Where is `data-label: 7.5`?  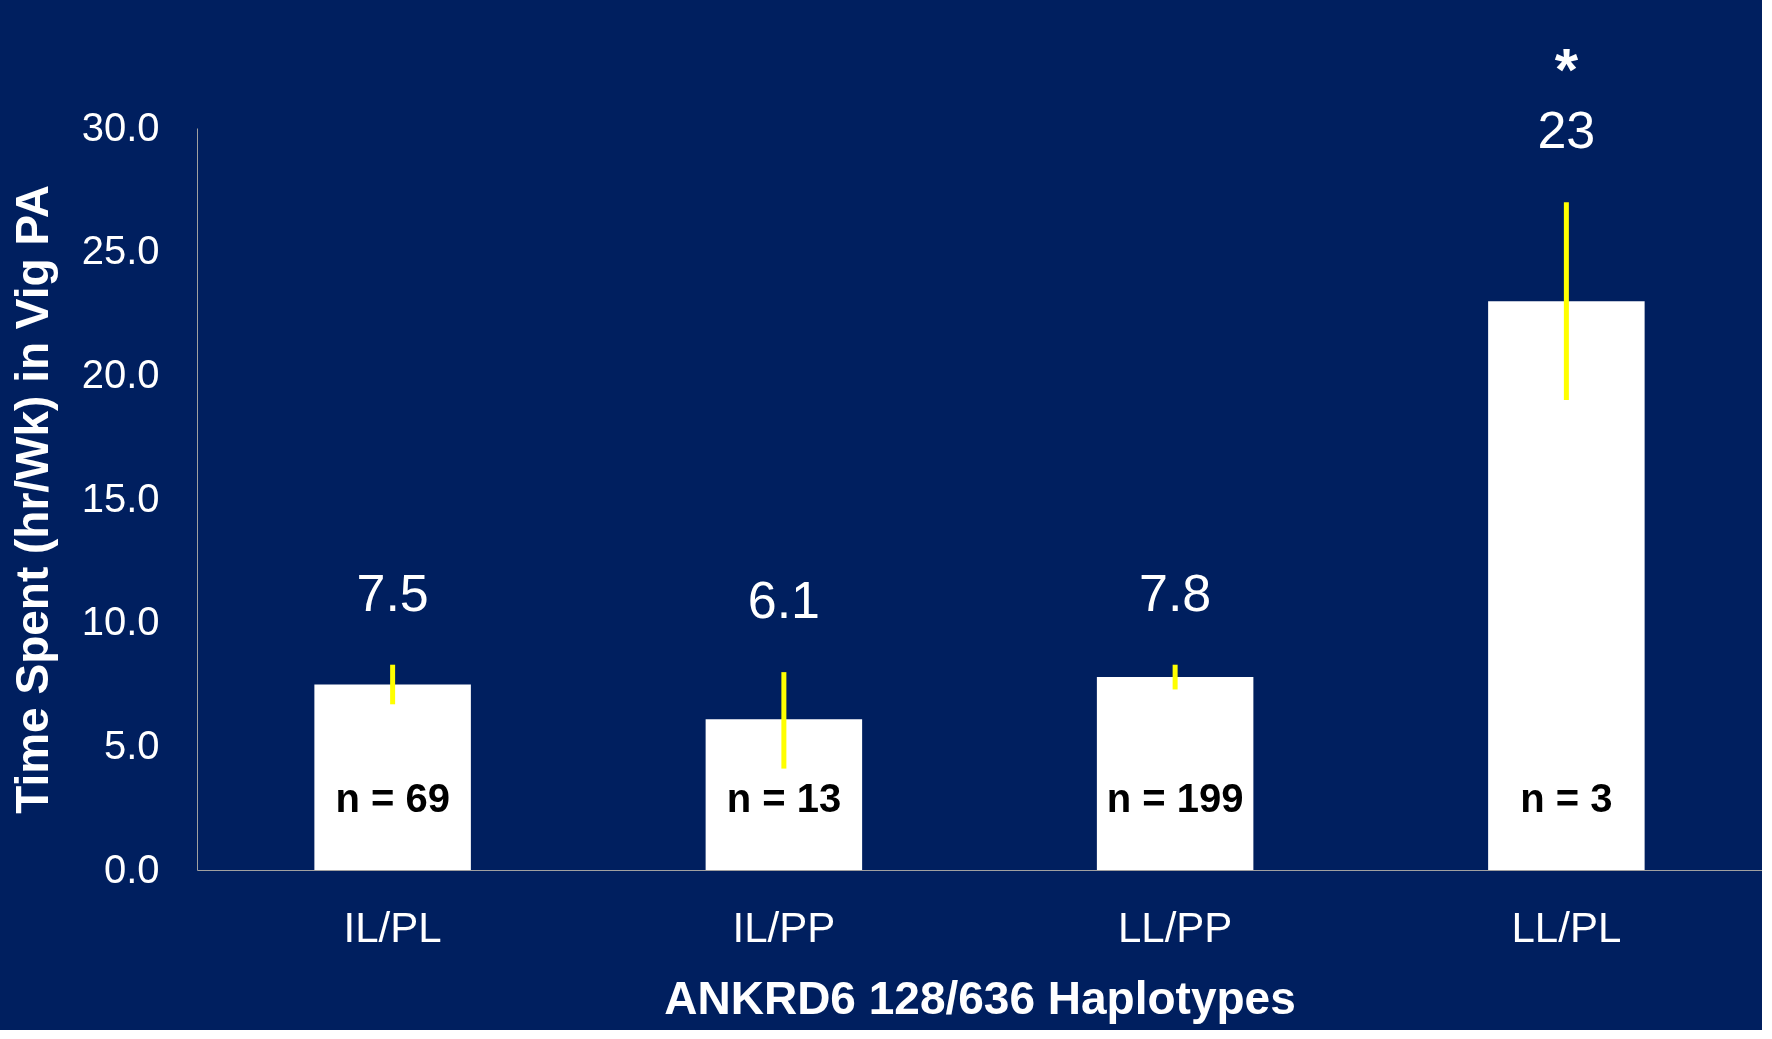
data-label: 7.5 is located at coordinates (392, 592).